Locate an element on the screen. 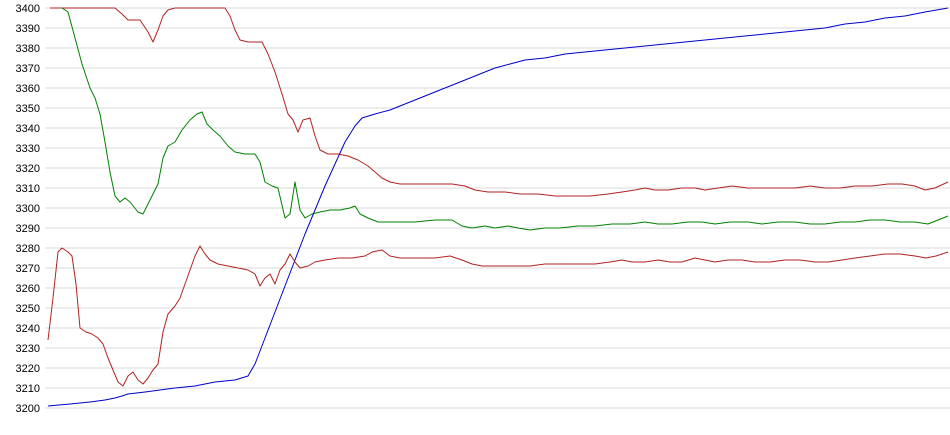 Image resolution: width=950 pixels, height=435 pixels. y-axis-tick-label: 3400 is located at coordinates (28, 9).